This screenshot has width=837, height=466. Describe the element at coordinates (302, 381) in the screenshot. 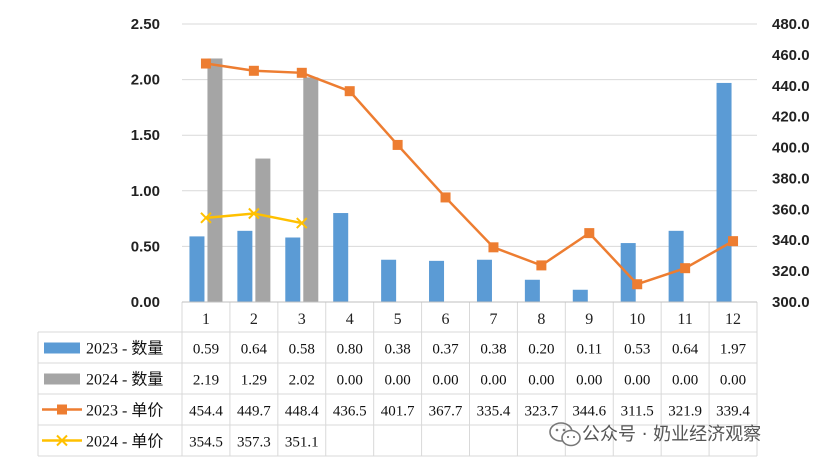

I see `table-cell: 2.02` at that location.